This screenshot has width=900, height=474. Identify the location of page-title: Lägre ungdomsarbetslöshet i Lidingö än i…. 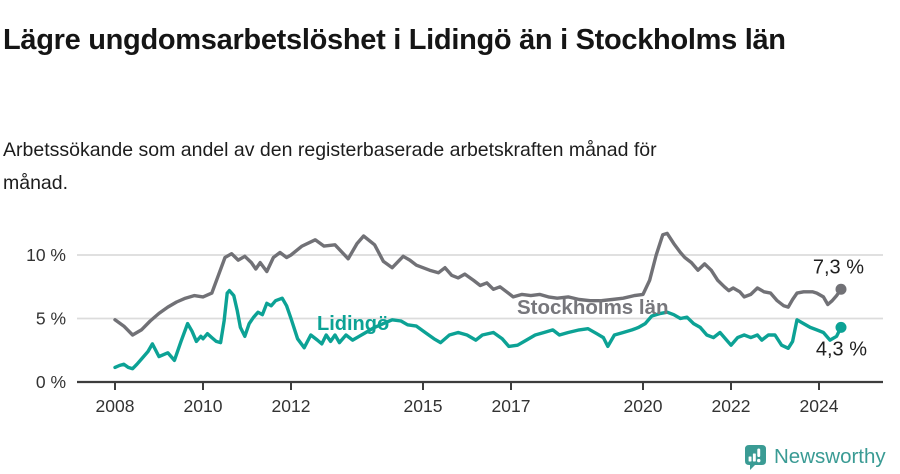
(394, 40).